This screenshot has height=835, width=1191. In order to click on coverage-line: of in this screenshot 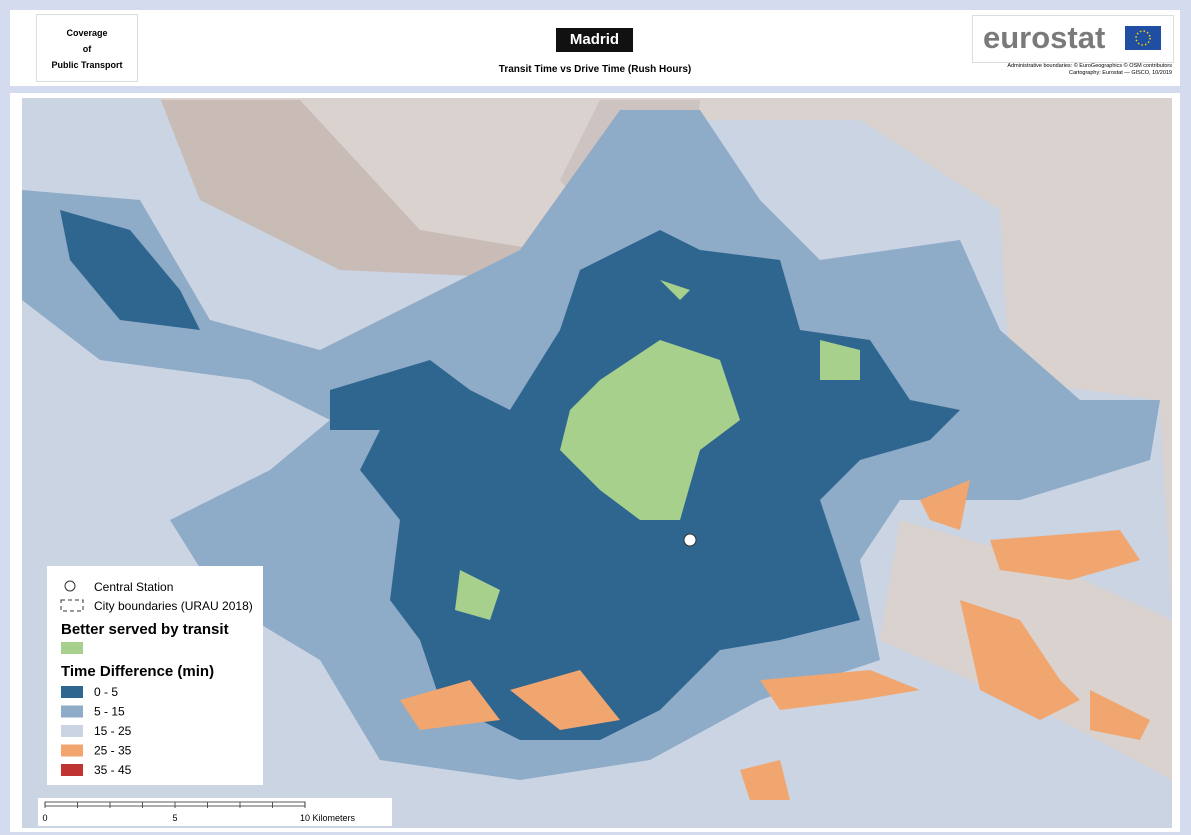, I will do `click(87, 49)`.